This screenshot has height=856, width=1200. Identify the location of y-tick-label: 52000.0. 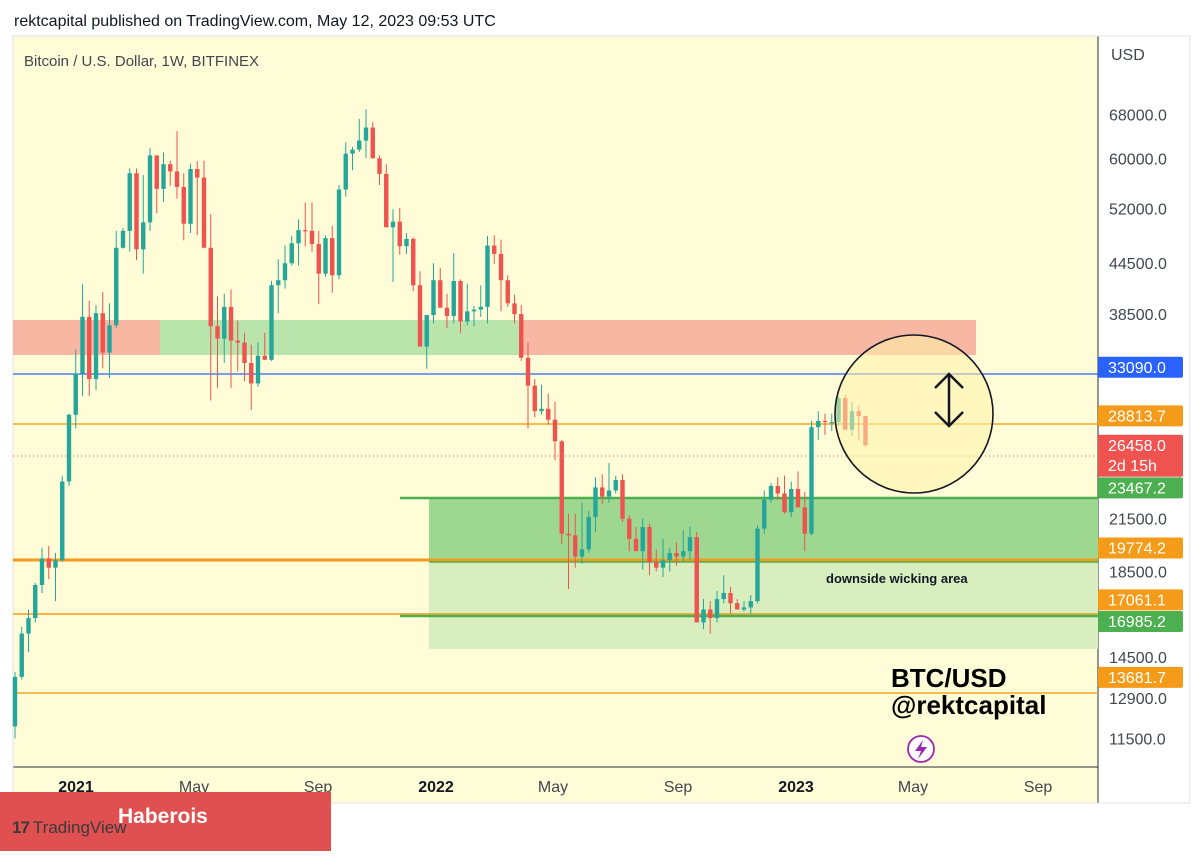
(1138, 210).